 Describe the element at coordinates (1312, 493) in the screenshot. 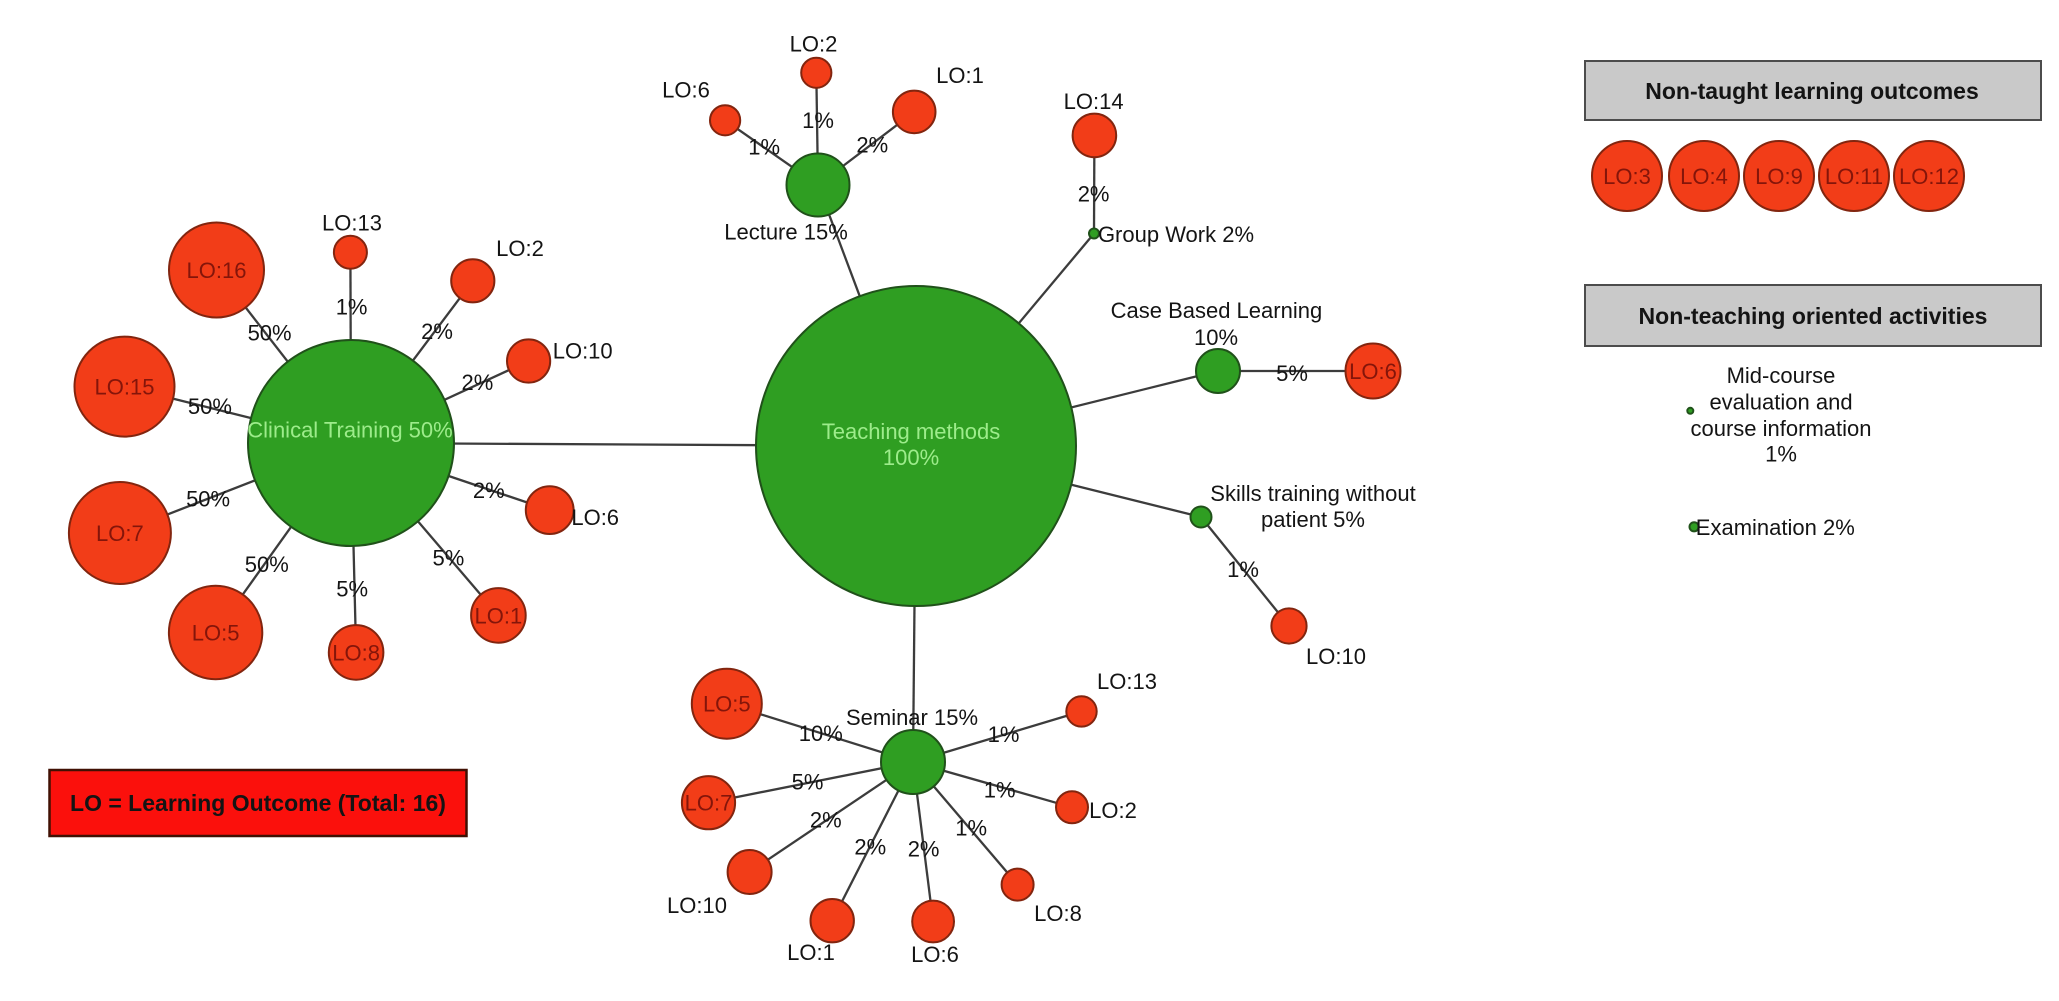

I see `svg-text: Skills training without` at that location.